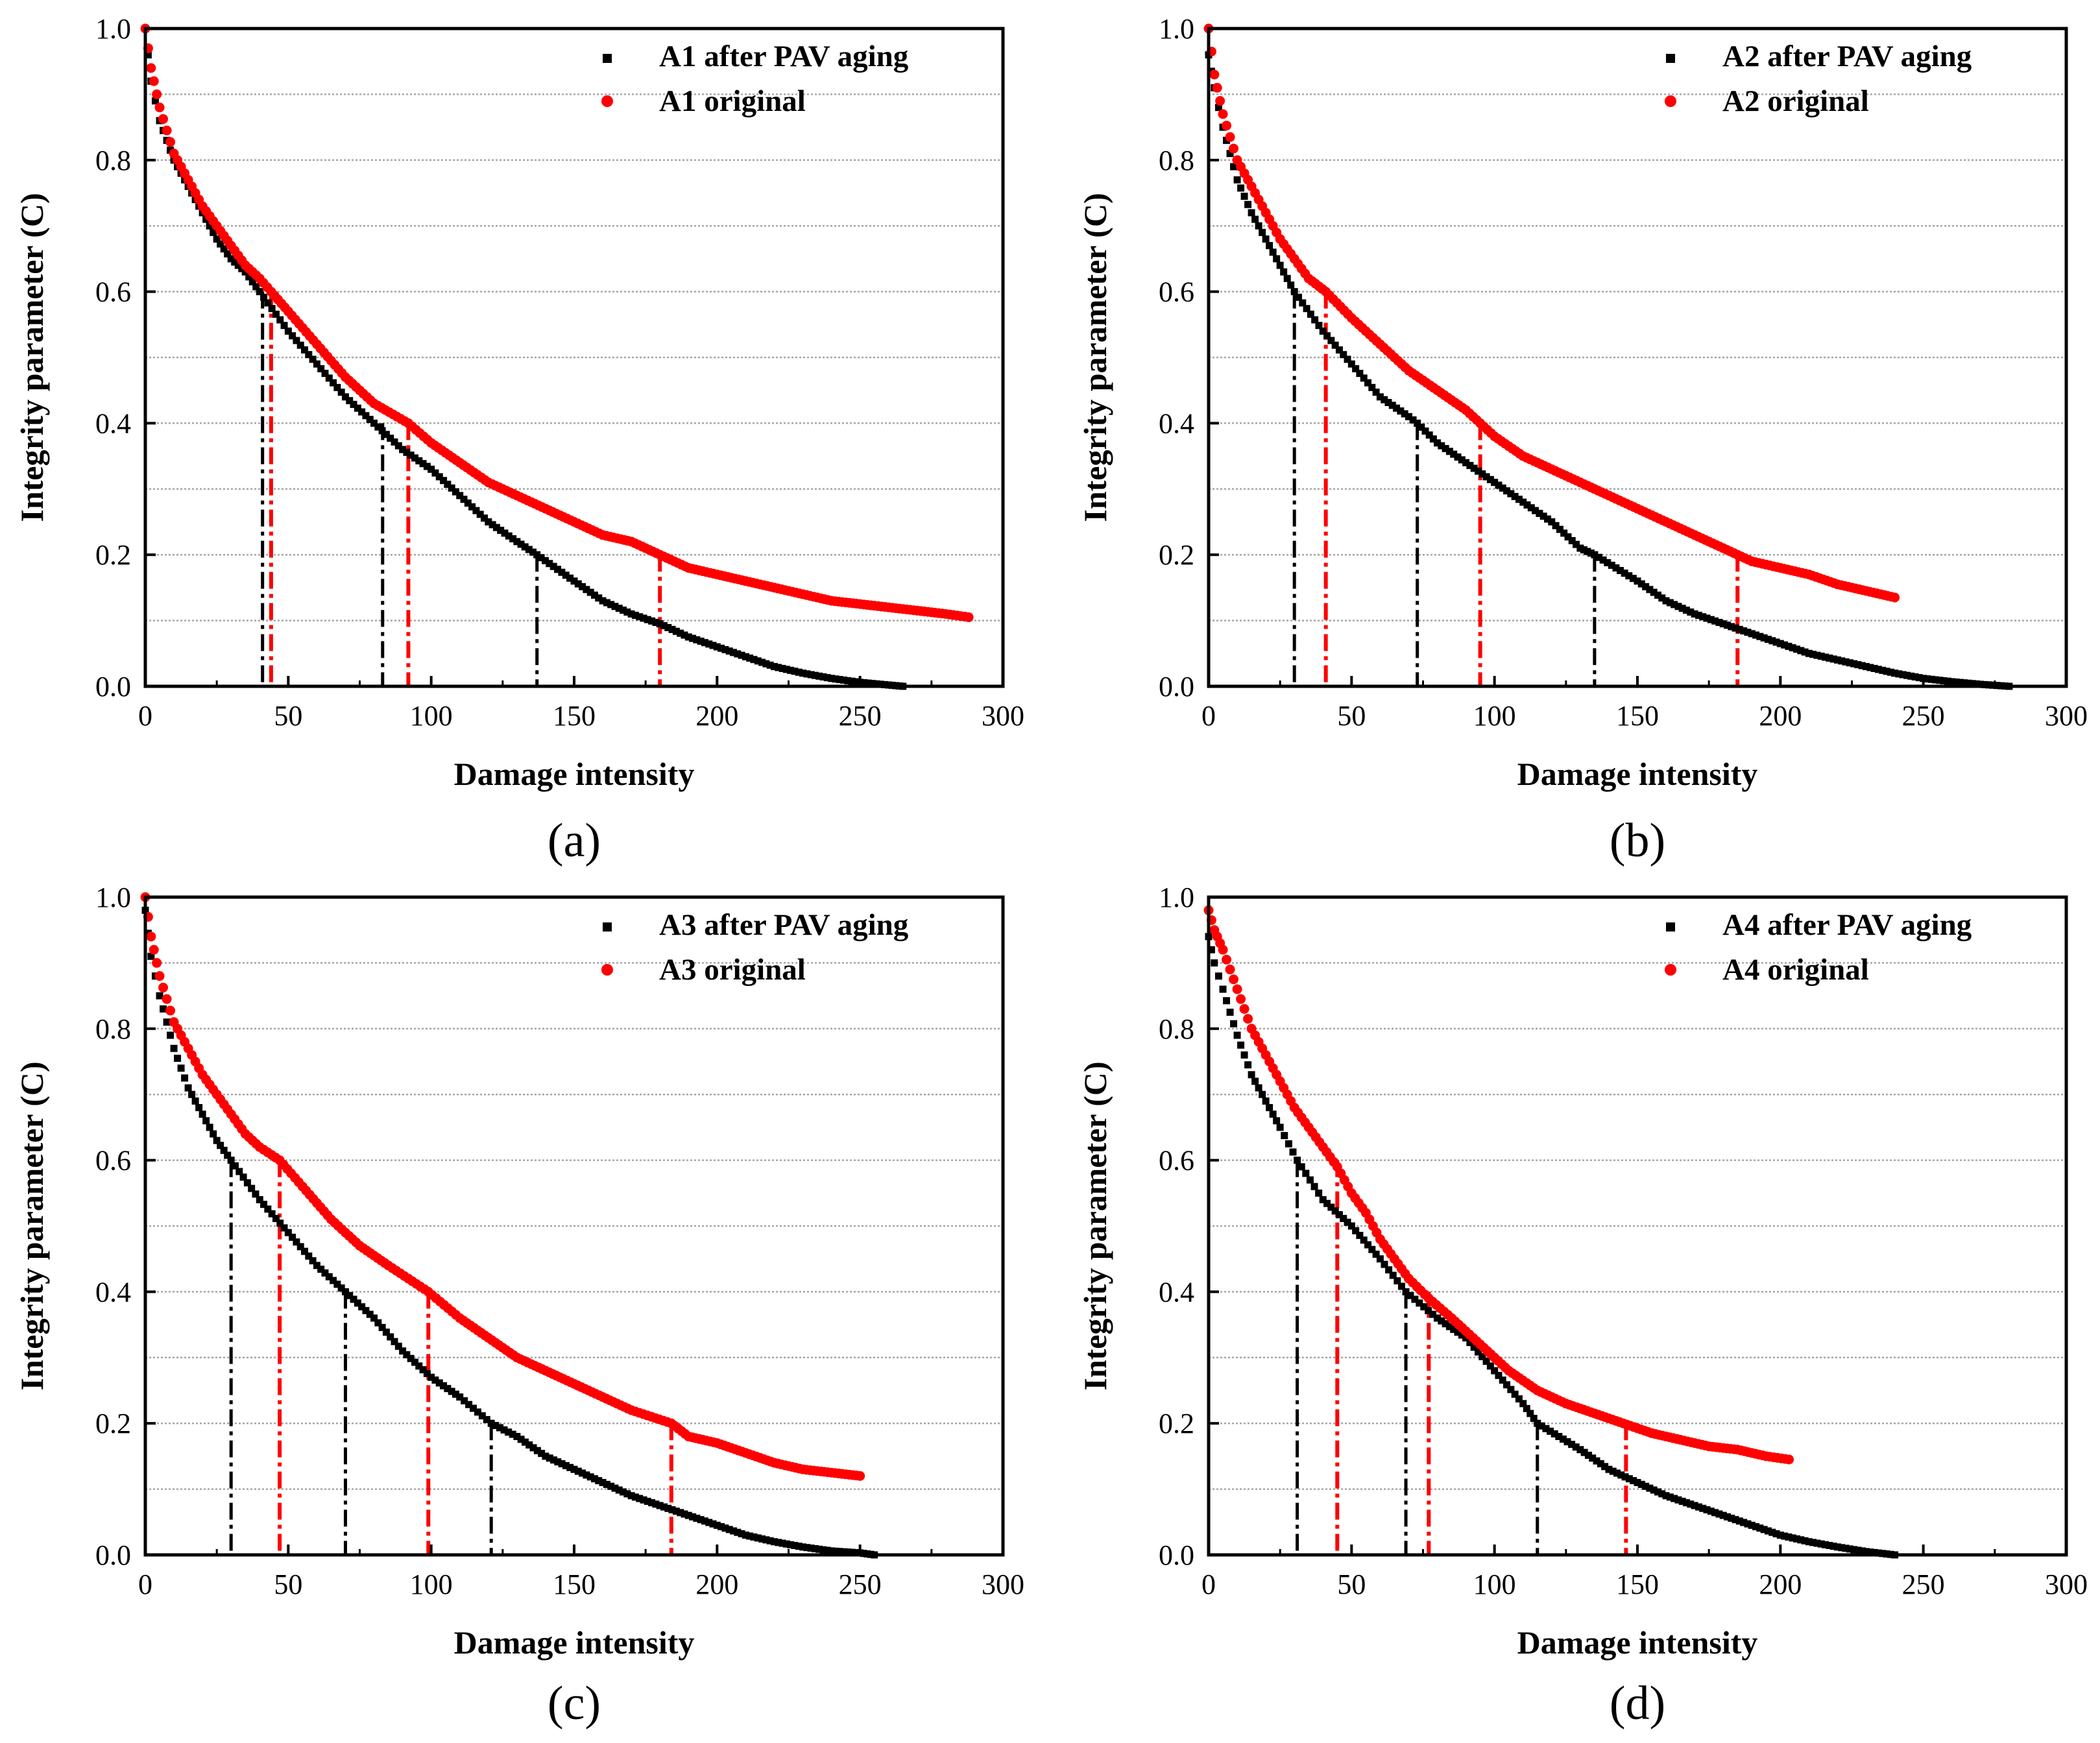  What do you see at coordinates (607, 970) in the screenshot?
I see `legend-marker-original` at bounding box center [607, 970].